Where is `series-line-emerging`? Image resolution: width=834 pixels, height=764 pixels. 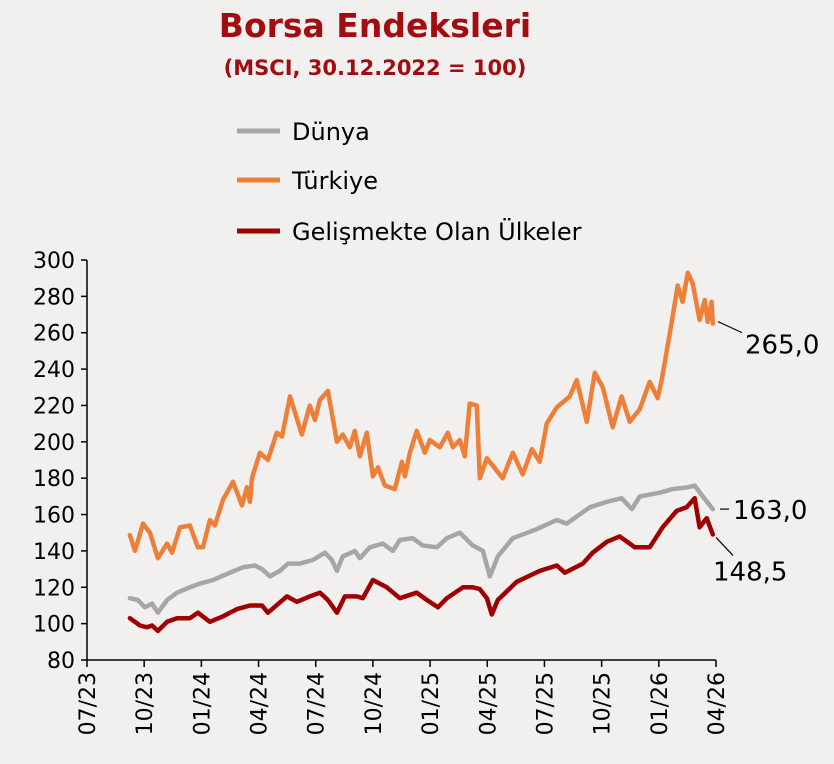 series-line-emerging is located at coordinates (421, 564).